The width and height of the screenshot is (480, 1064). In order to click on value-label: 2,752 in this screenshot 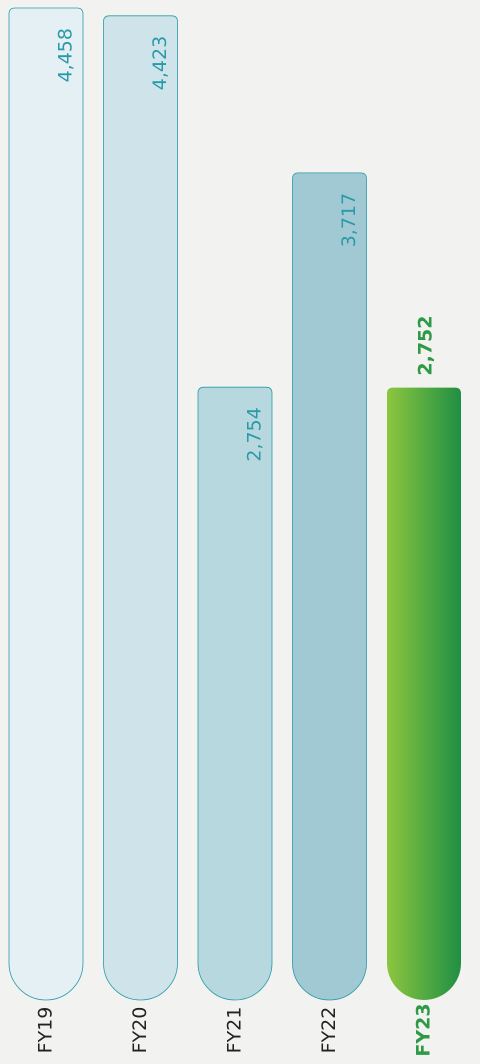, I will do `click(426, 346)`.